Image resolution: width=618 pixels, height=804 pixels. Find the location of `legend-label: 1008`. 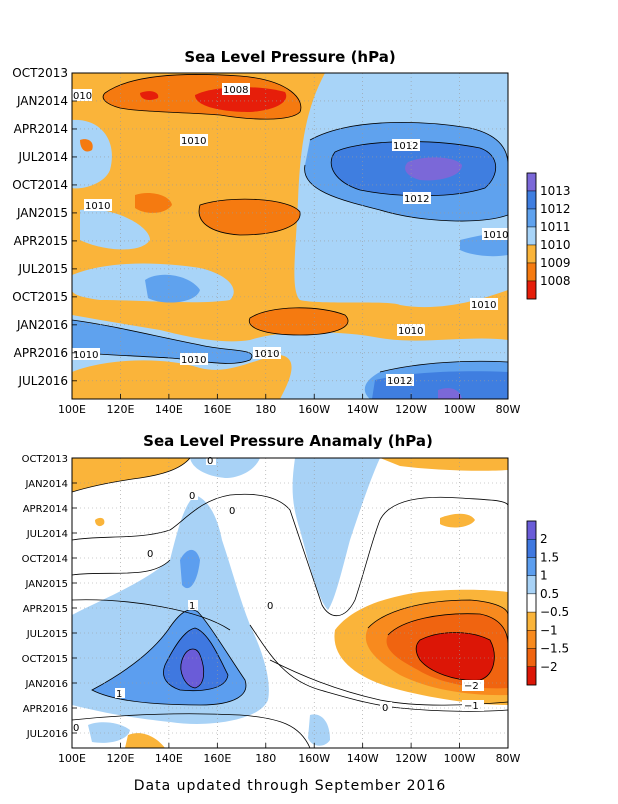

legend-label: 1008 is located at coordinates (555, 281).